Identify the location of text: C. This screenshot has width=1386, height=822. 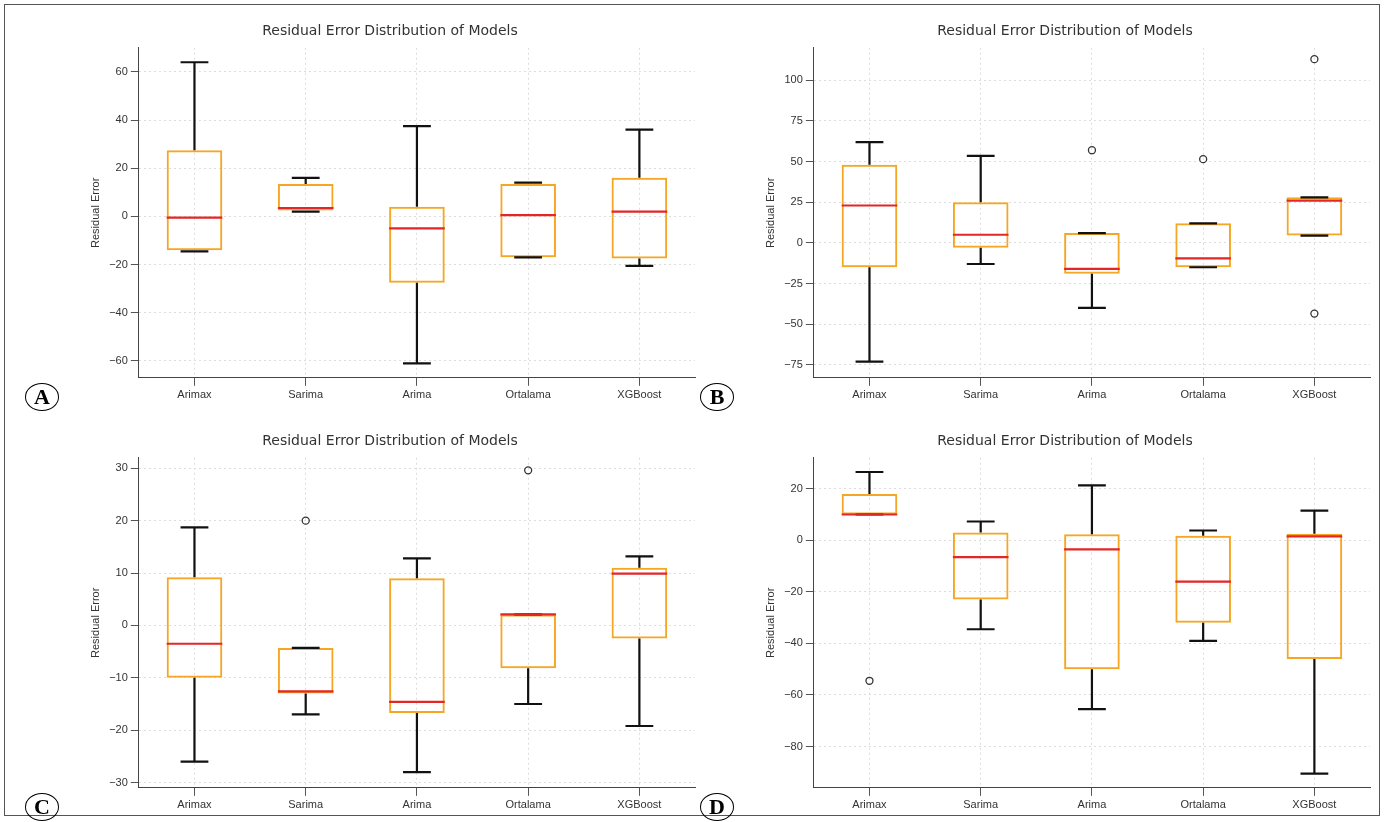
(42, 807).